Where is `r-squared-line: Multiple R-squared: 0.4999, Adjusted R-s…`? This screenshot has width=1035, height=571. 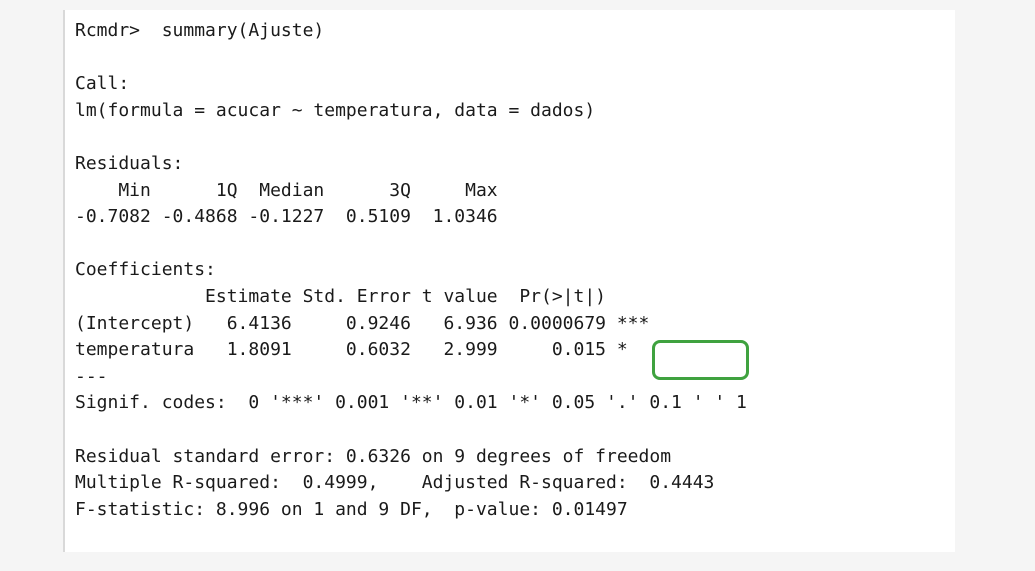 r-squared-line: Multiple R-squared: 0.4999, Adjusted R-s… is located at coordinates (395, 483).